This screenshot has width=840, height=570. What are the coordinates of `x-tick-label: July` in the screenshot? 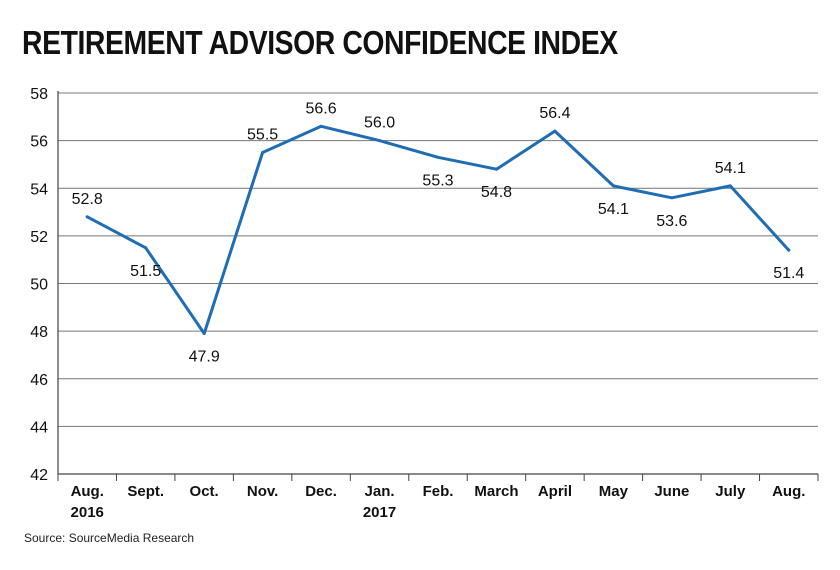 It's located at (730, 491).